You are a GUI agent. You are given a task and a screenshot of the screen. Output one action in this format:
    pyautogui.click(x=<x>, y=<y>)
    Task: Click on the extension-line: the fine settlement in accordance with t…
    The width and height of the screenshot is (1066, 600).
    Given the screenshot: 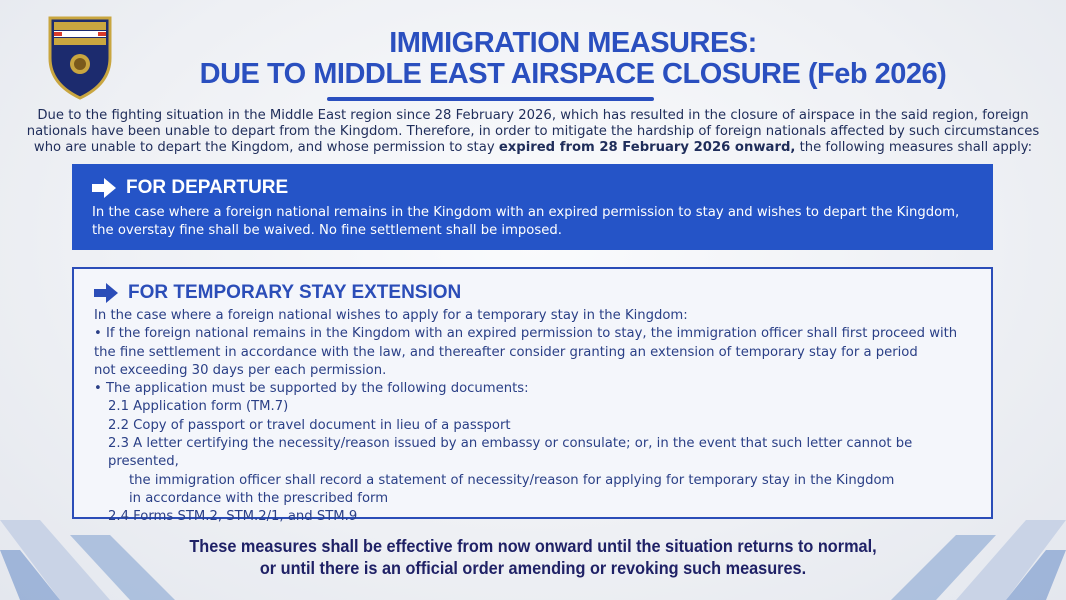 What is the action you would take?
    pyautogui.click(x=506, y=352)
    